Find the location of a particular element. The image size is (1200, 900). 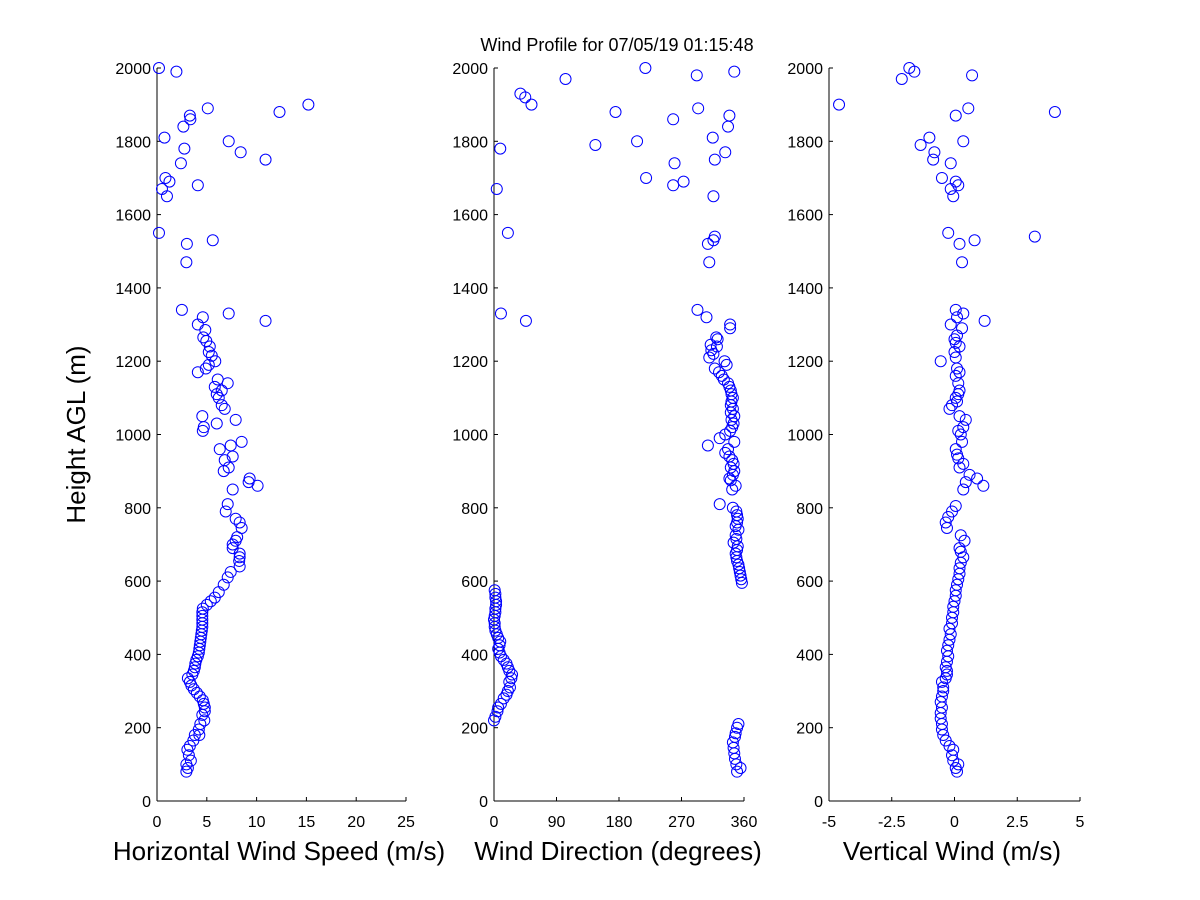

direction-y-tick-label: 200 is located at coordinates (474, 729).